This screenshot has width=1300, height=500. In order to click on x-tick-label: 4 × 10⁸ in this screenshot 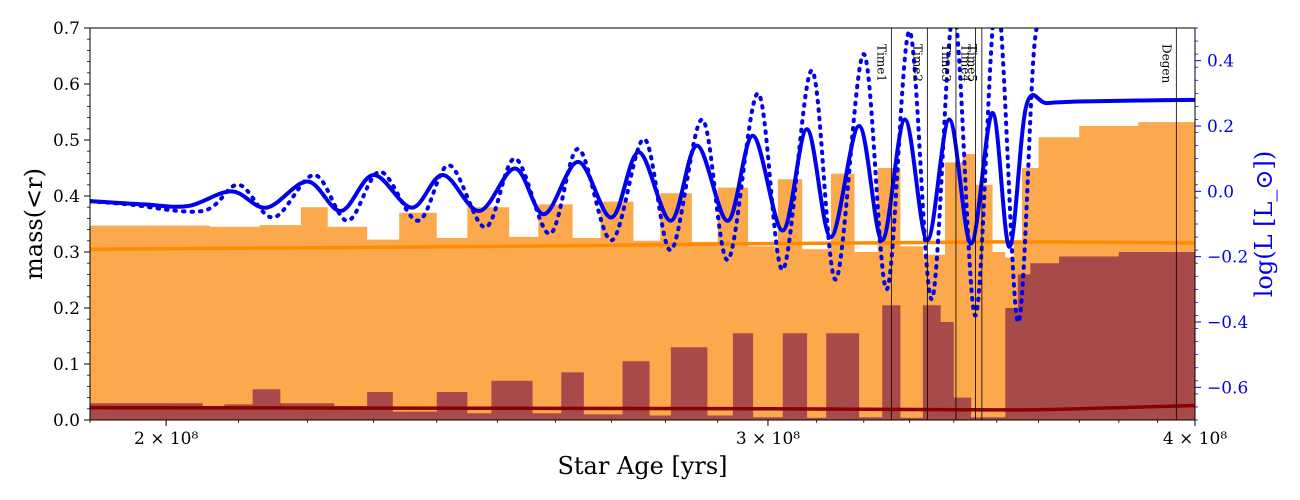, I will do `click(1195, 439)`.